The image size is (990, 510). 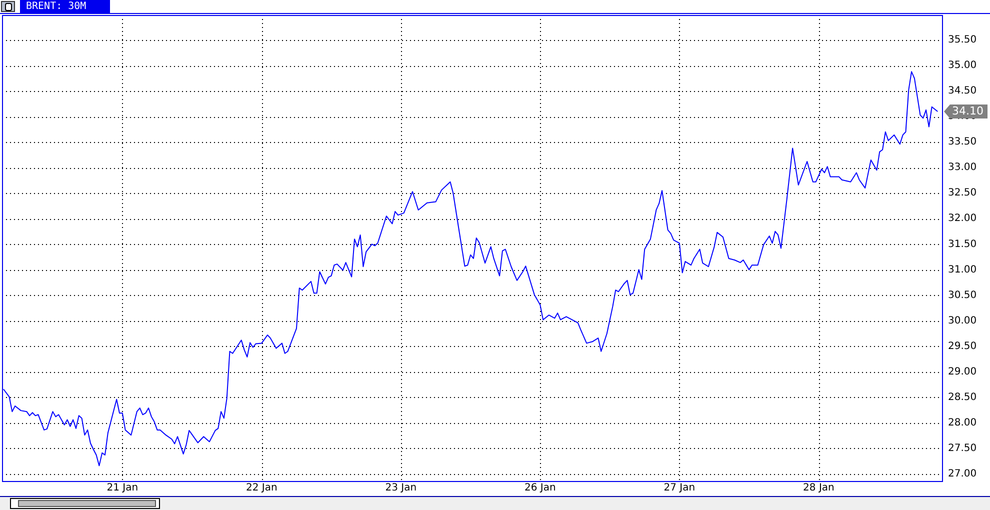 What do you see at coordinates (962, 66) in the screenshot?
I see `y-tick-label: 35.00` at bounding box center [962, 66].